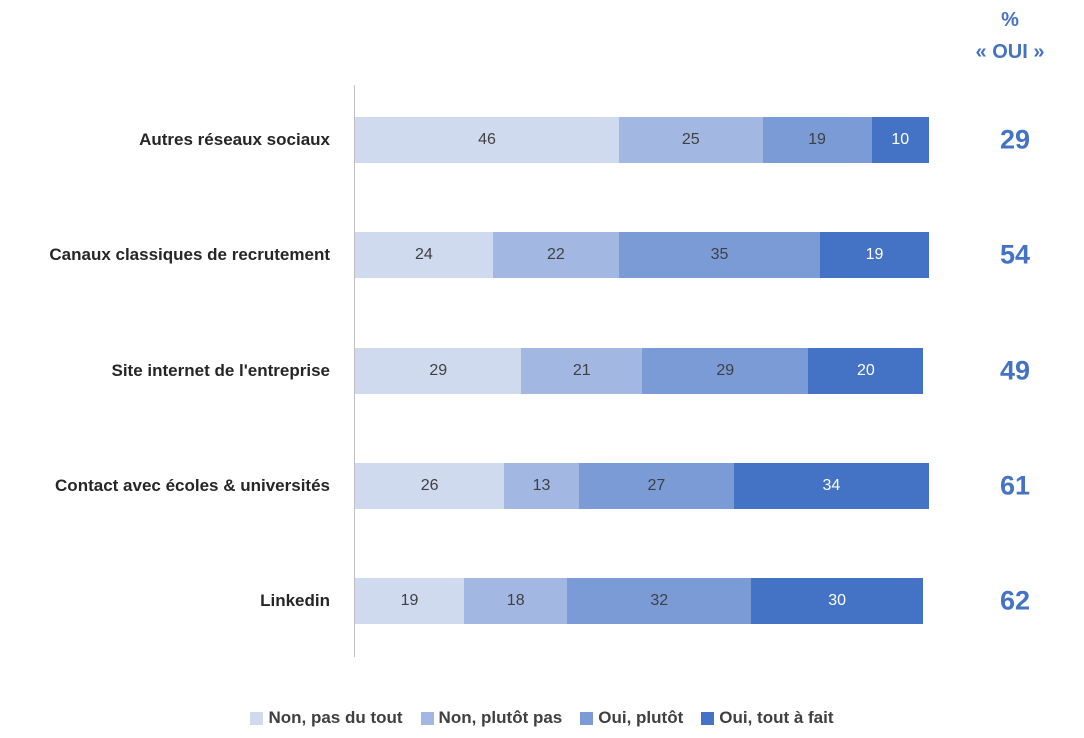  What do you see at coordinates (1015, 254) in the screenshot?
I see `yes-total: 54` at bounding box center [1015, 254].